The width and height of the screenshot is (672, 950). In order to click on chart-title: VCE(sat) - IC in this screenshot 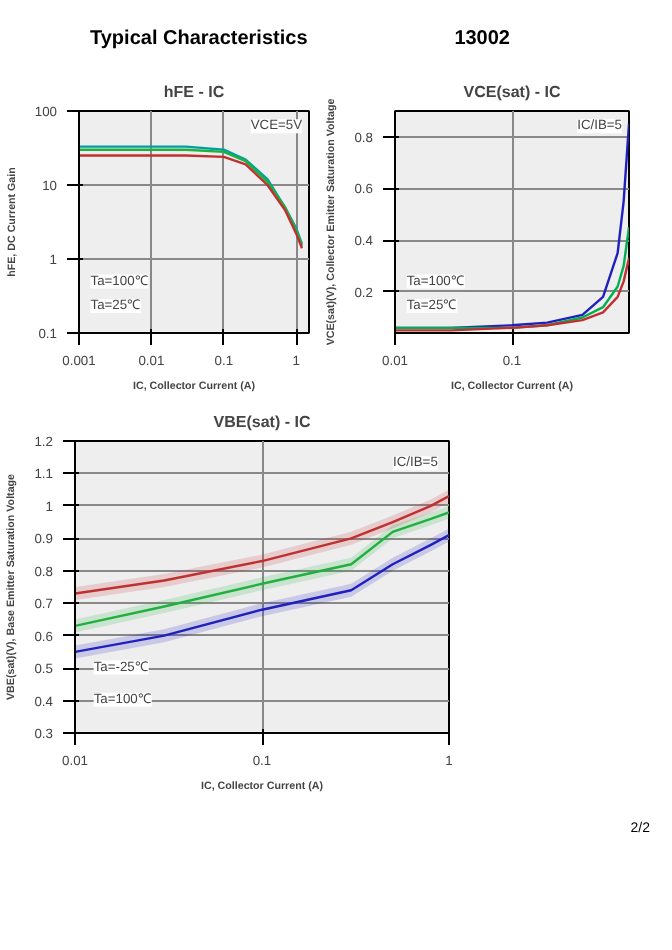, I will do `click(512, 92)`.